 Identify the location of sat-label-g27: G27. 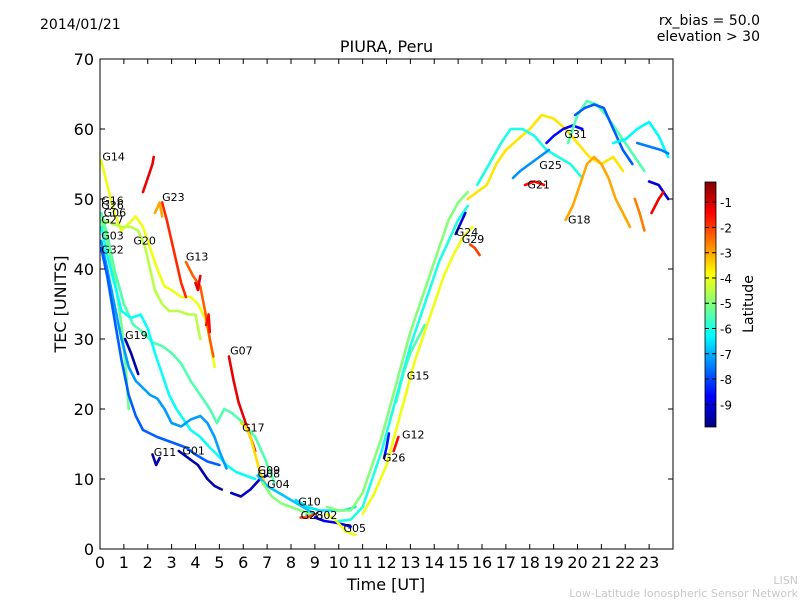
(112, 220).